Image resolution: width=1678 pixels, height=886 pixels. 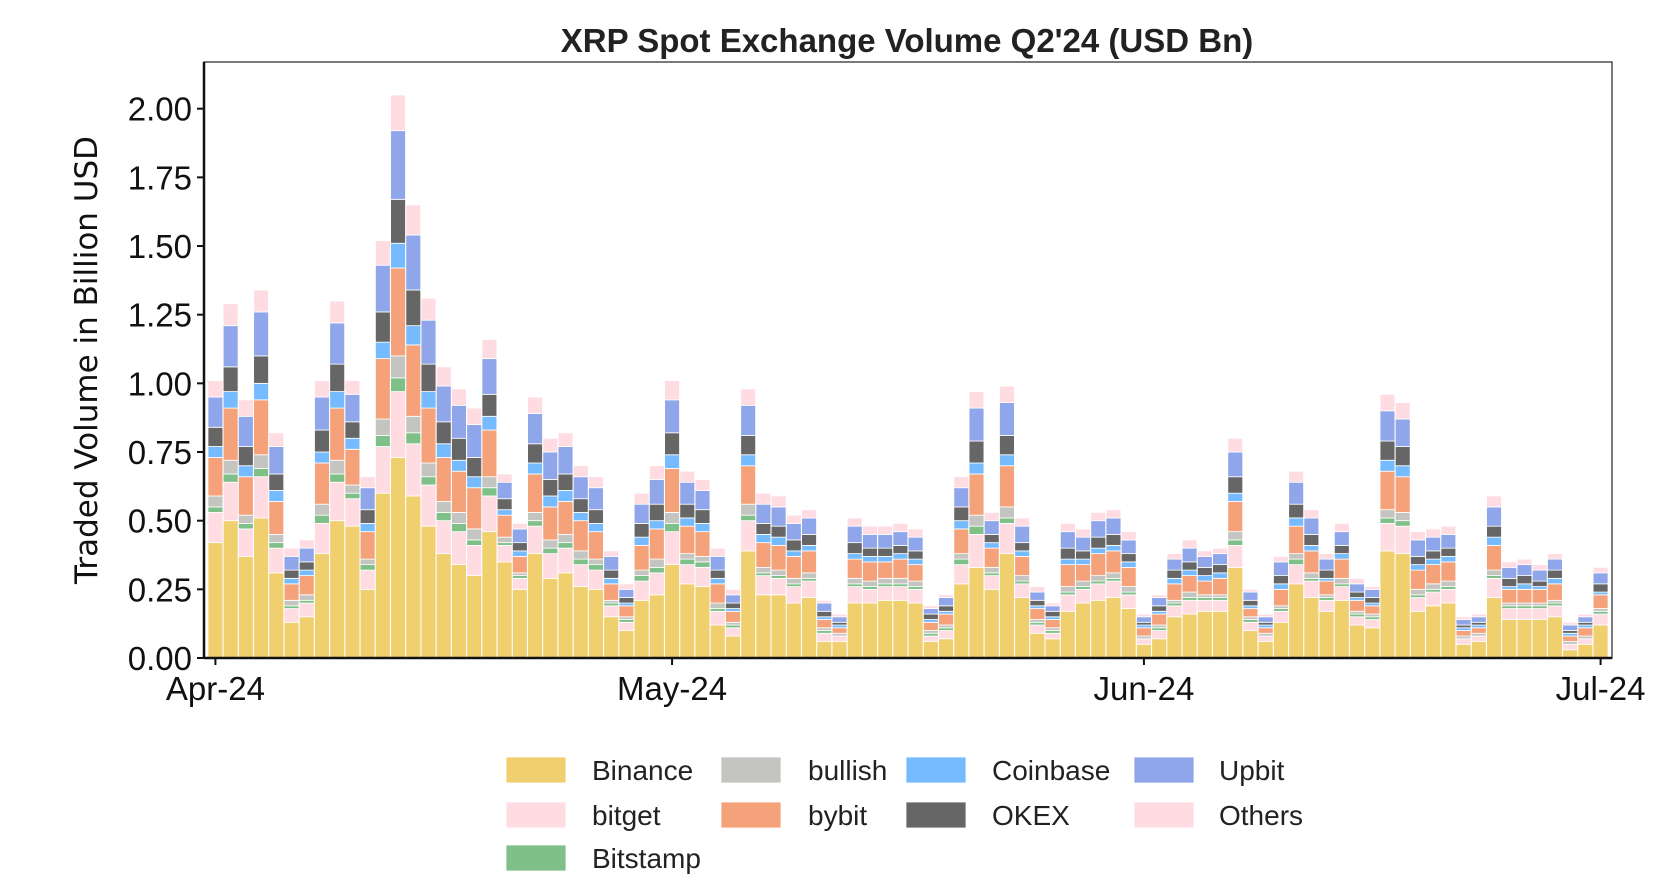 I want to click on legend-label: OKEX, so click(x=1031, y=815).